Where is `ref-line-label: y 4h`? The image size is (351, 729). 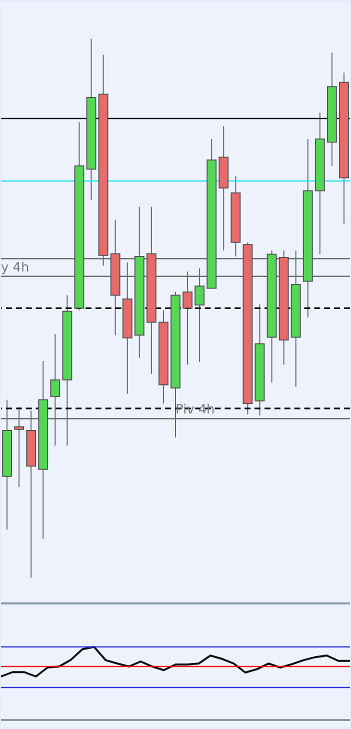 ref-line-label: y 4h is located at coordinates (15, 268).